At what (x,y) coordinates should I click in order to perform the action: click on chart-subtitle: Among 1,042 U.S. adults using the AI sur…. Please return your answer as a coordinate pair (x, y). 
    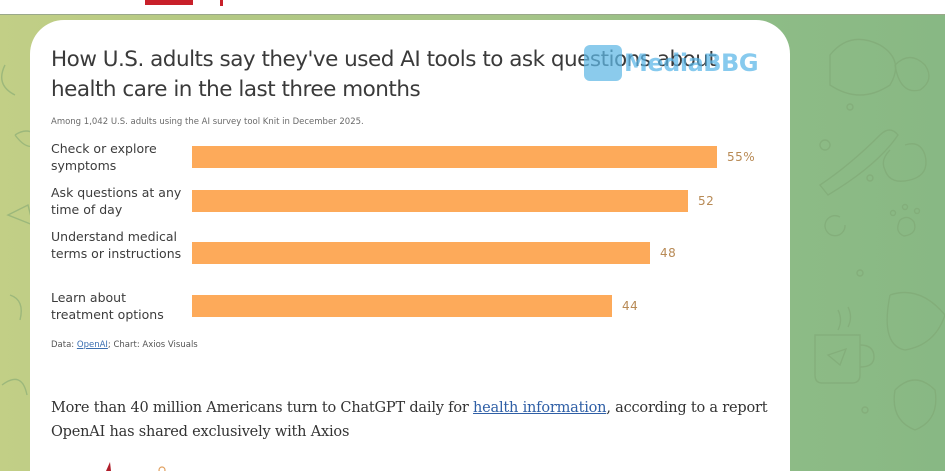
    Looking at the image, I should click on (207, 122).